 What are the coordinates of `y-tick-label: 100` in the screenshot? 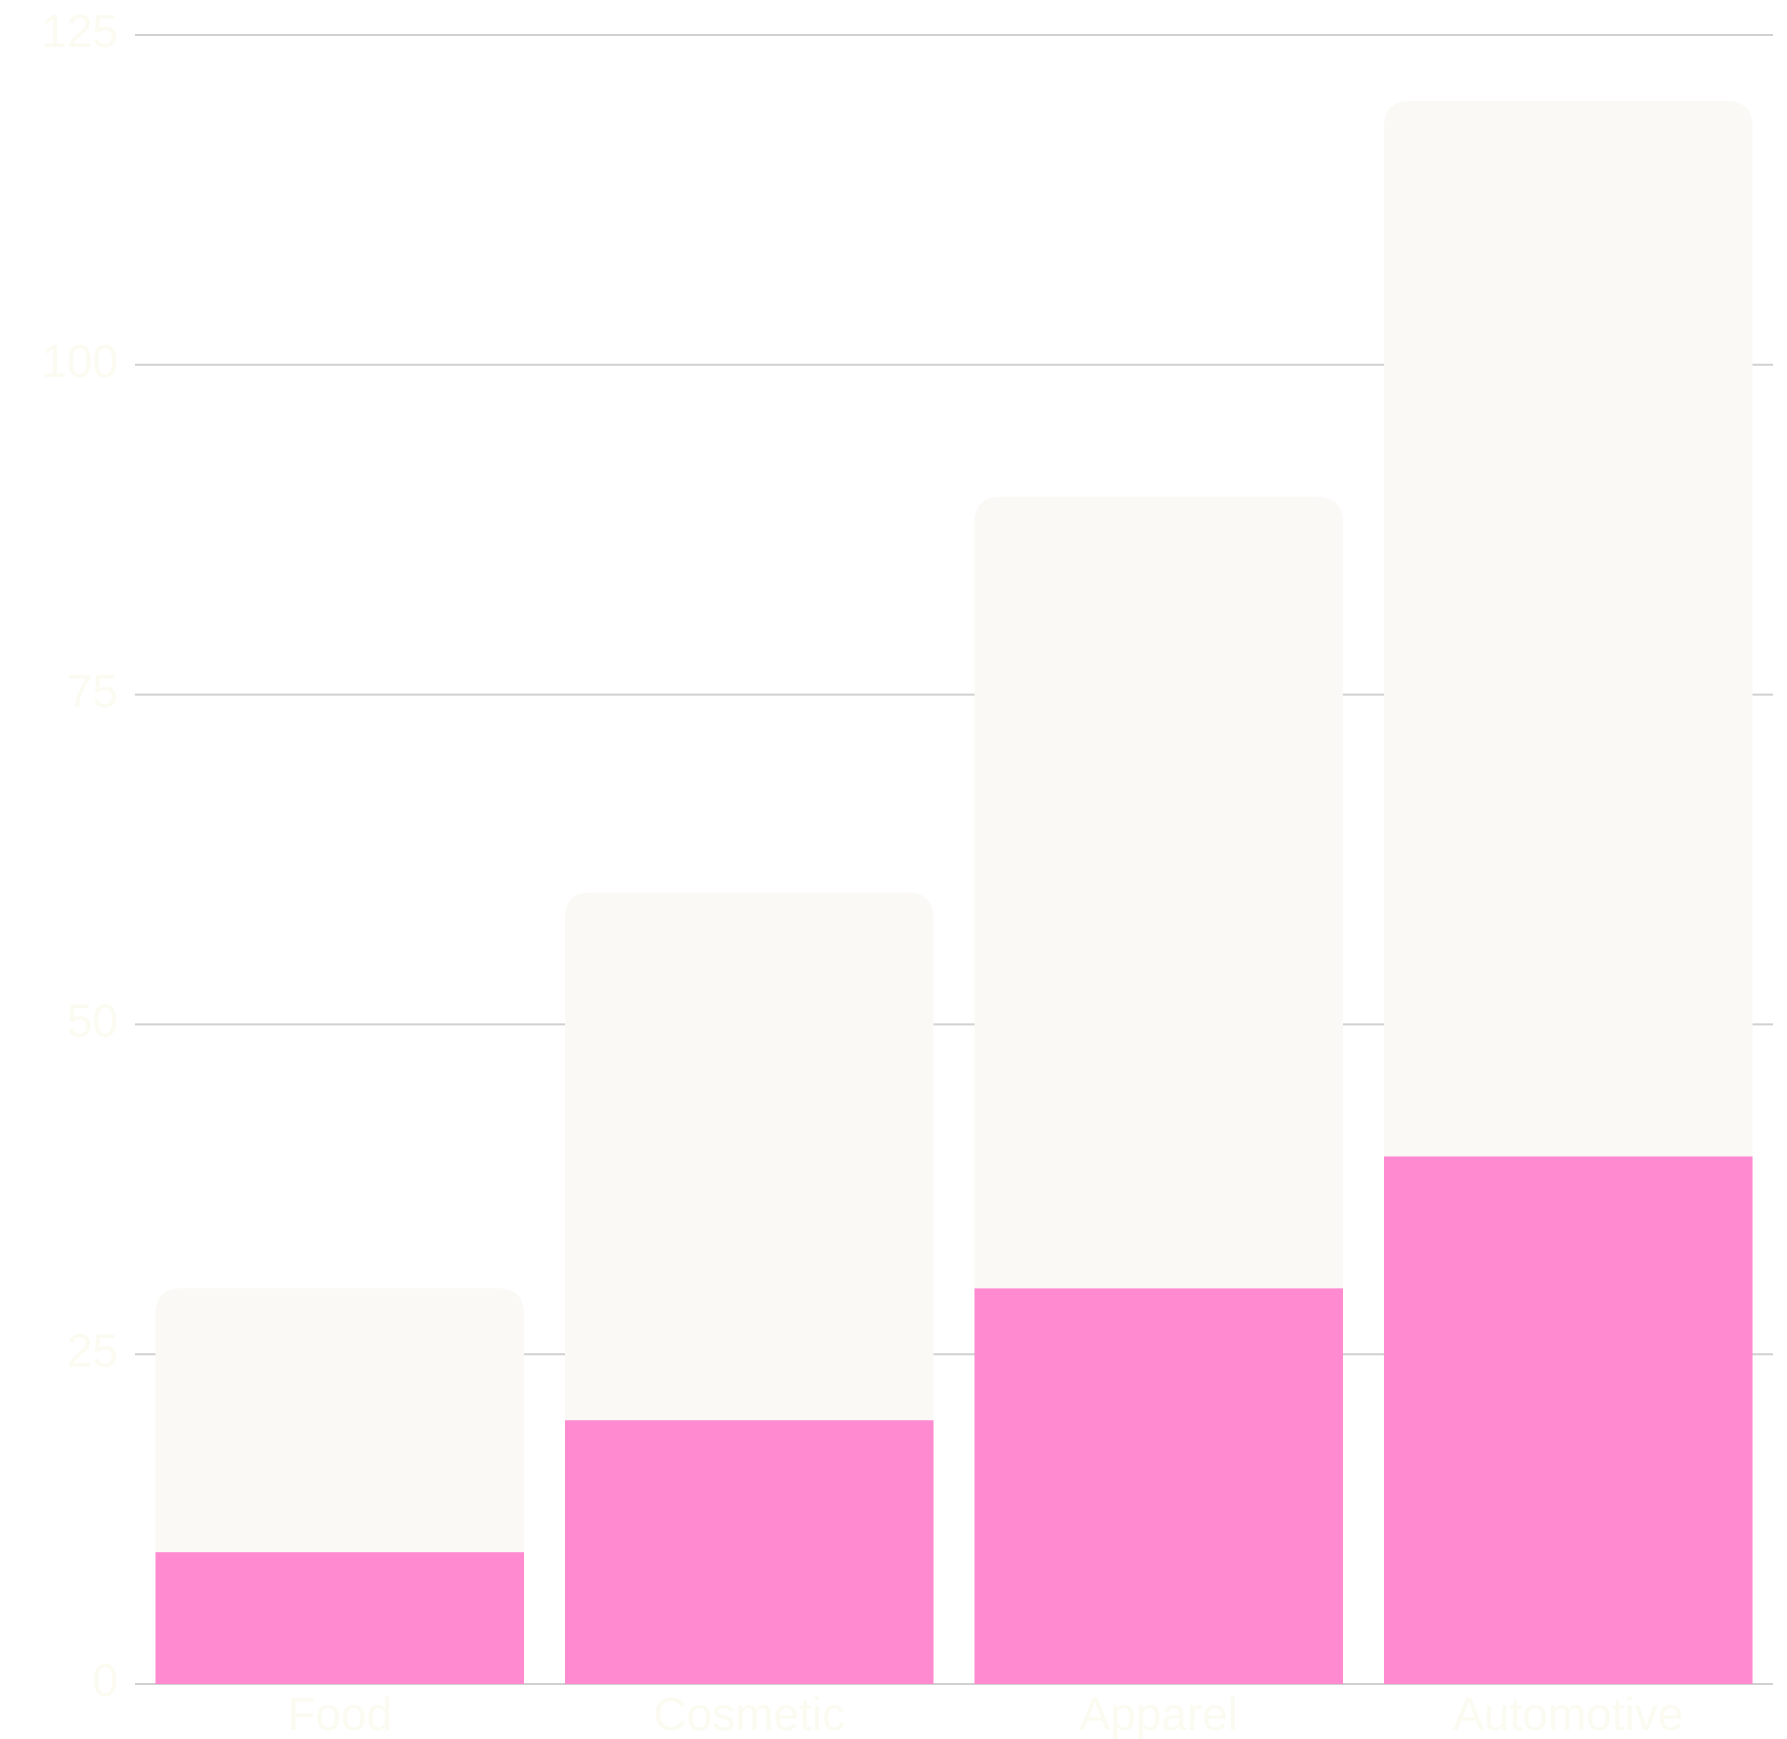 It's located at (79, 361).